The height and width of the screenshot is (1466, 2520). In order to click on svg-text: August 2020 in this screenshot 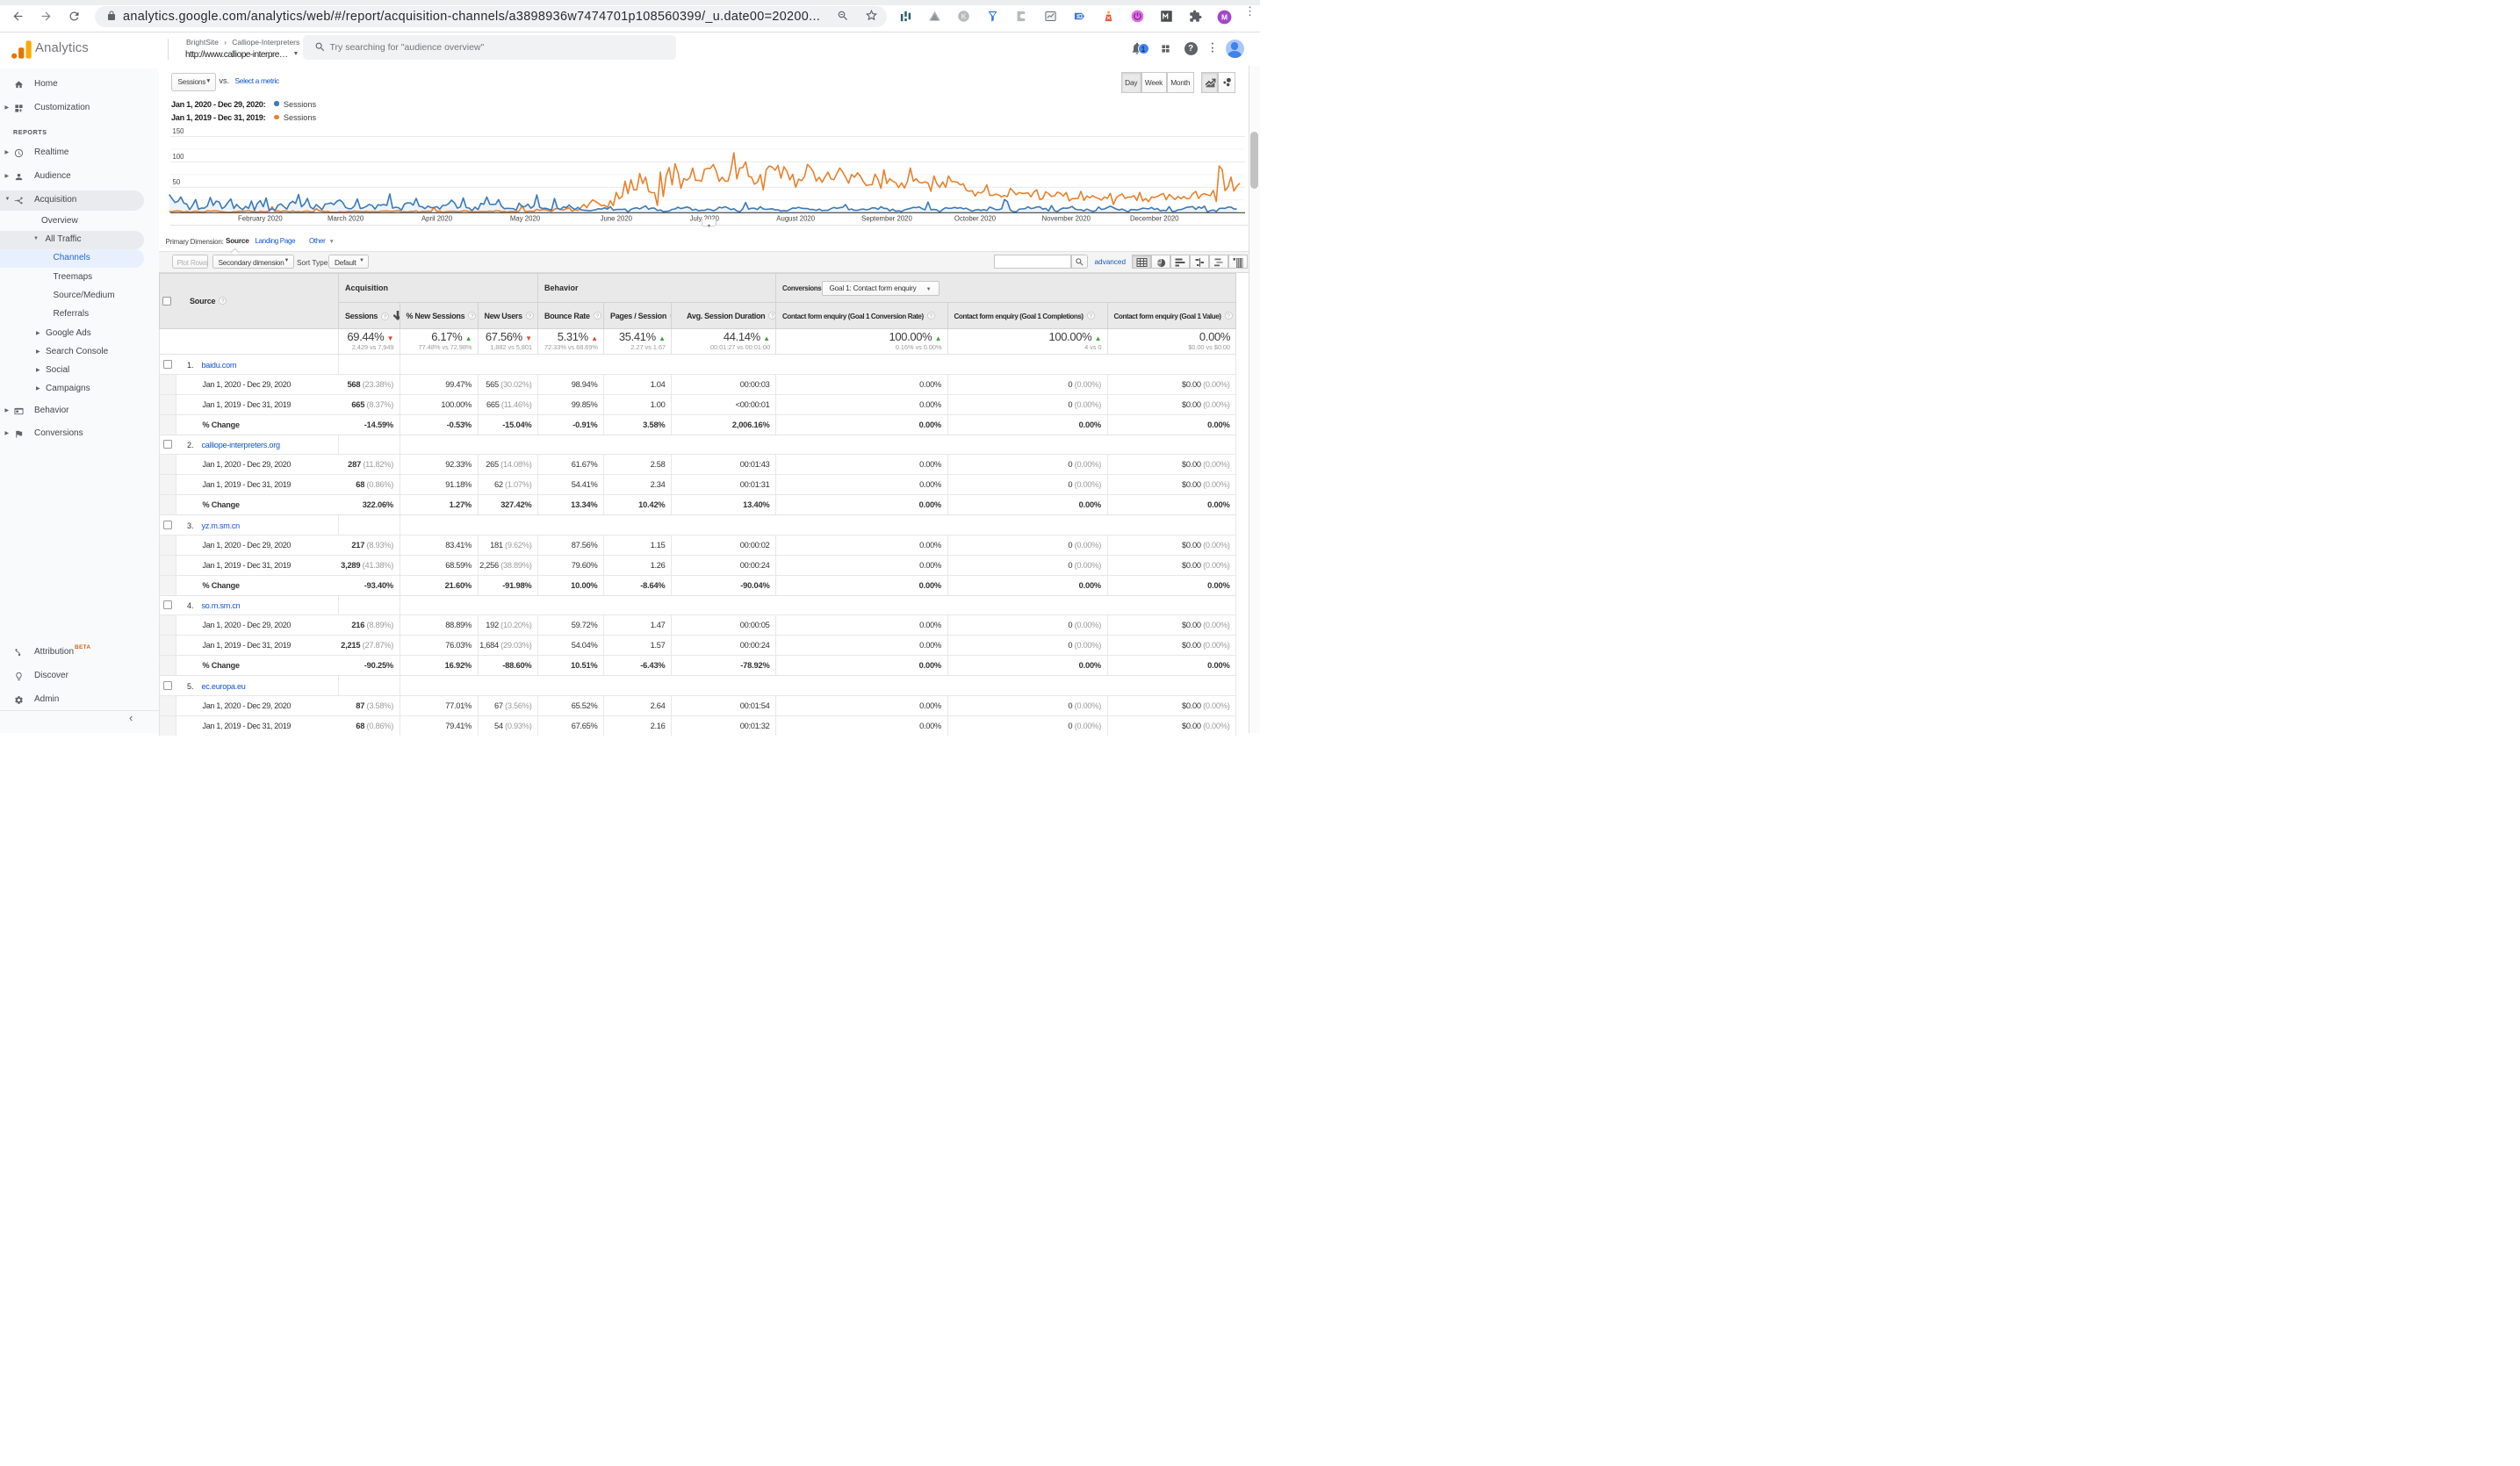, I will do `click(795, 219)`.